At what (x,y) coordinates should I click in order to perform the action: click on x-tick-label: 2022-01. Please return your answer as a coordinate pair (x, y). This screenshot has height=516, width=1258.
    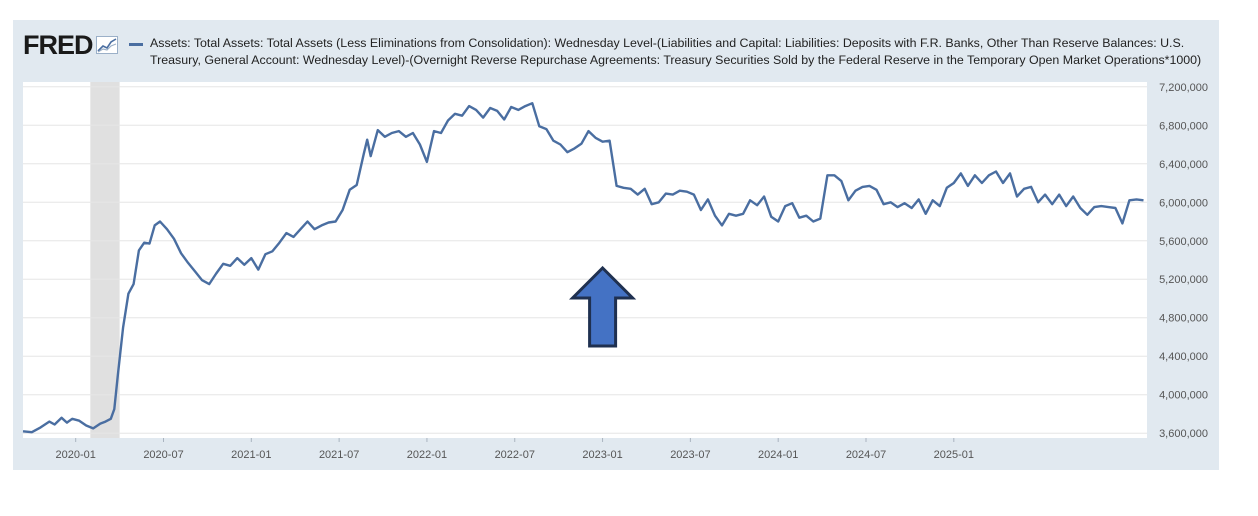
    Looking at the image, I should click on (427, 455).